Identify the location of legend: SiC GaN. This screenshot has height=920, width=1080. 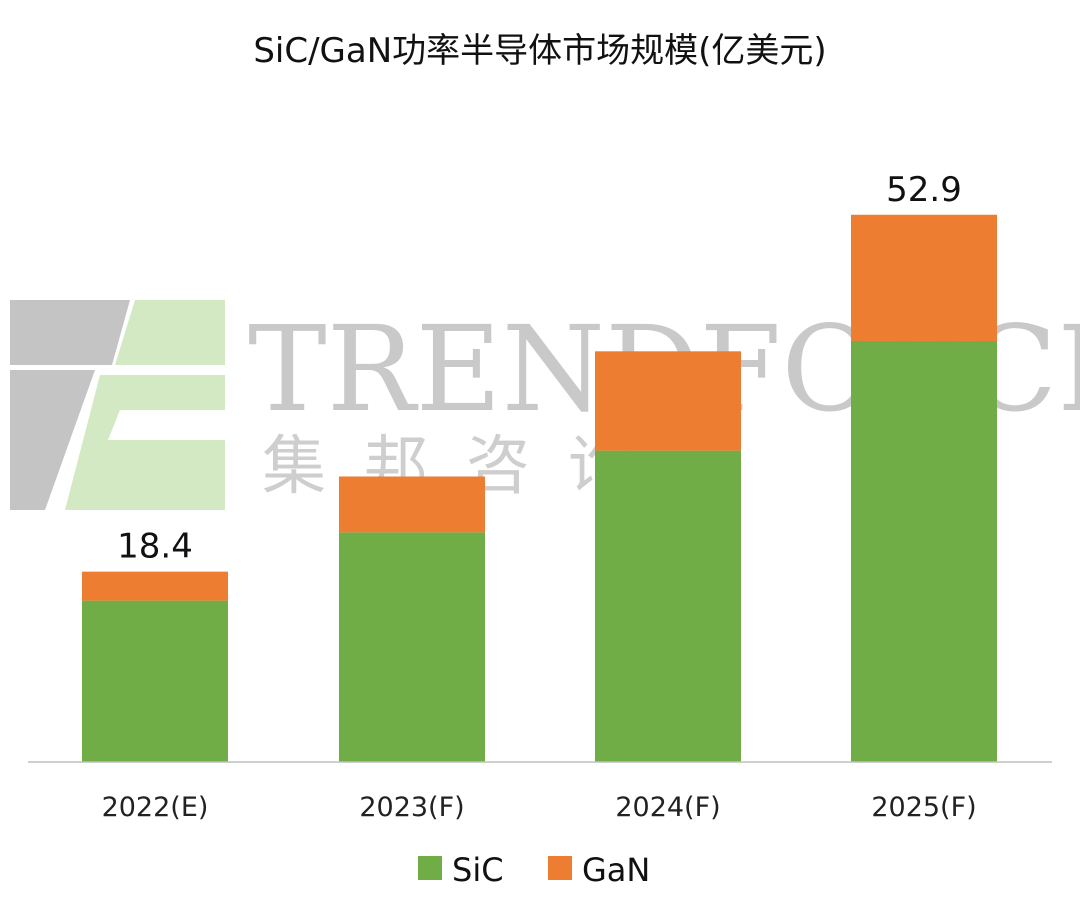
(534, 870).